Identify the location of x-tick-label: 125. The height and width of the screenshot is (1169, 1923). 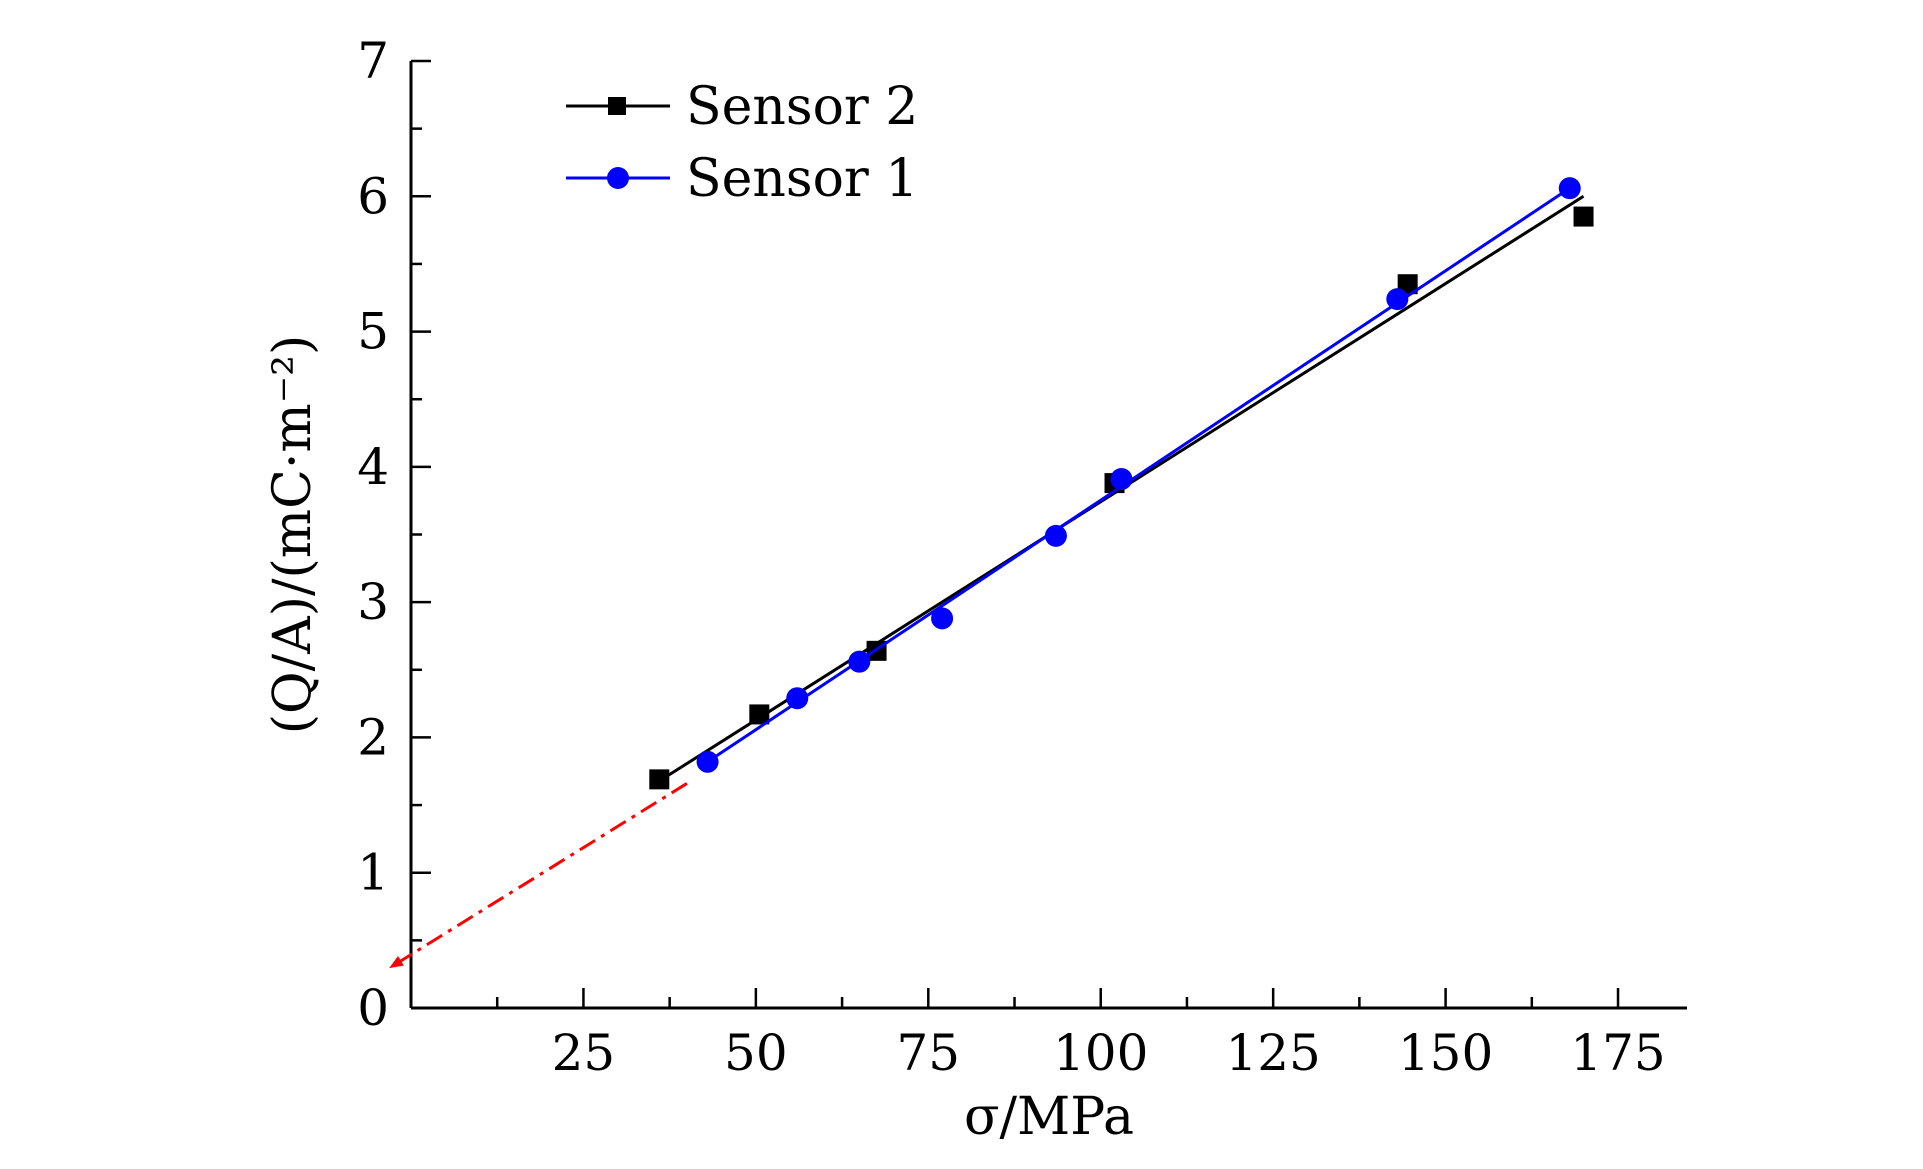
(1272, 1053).